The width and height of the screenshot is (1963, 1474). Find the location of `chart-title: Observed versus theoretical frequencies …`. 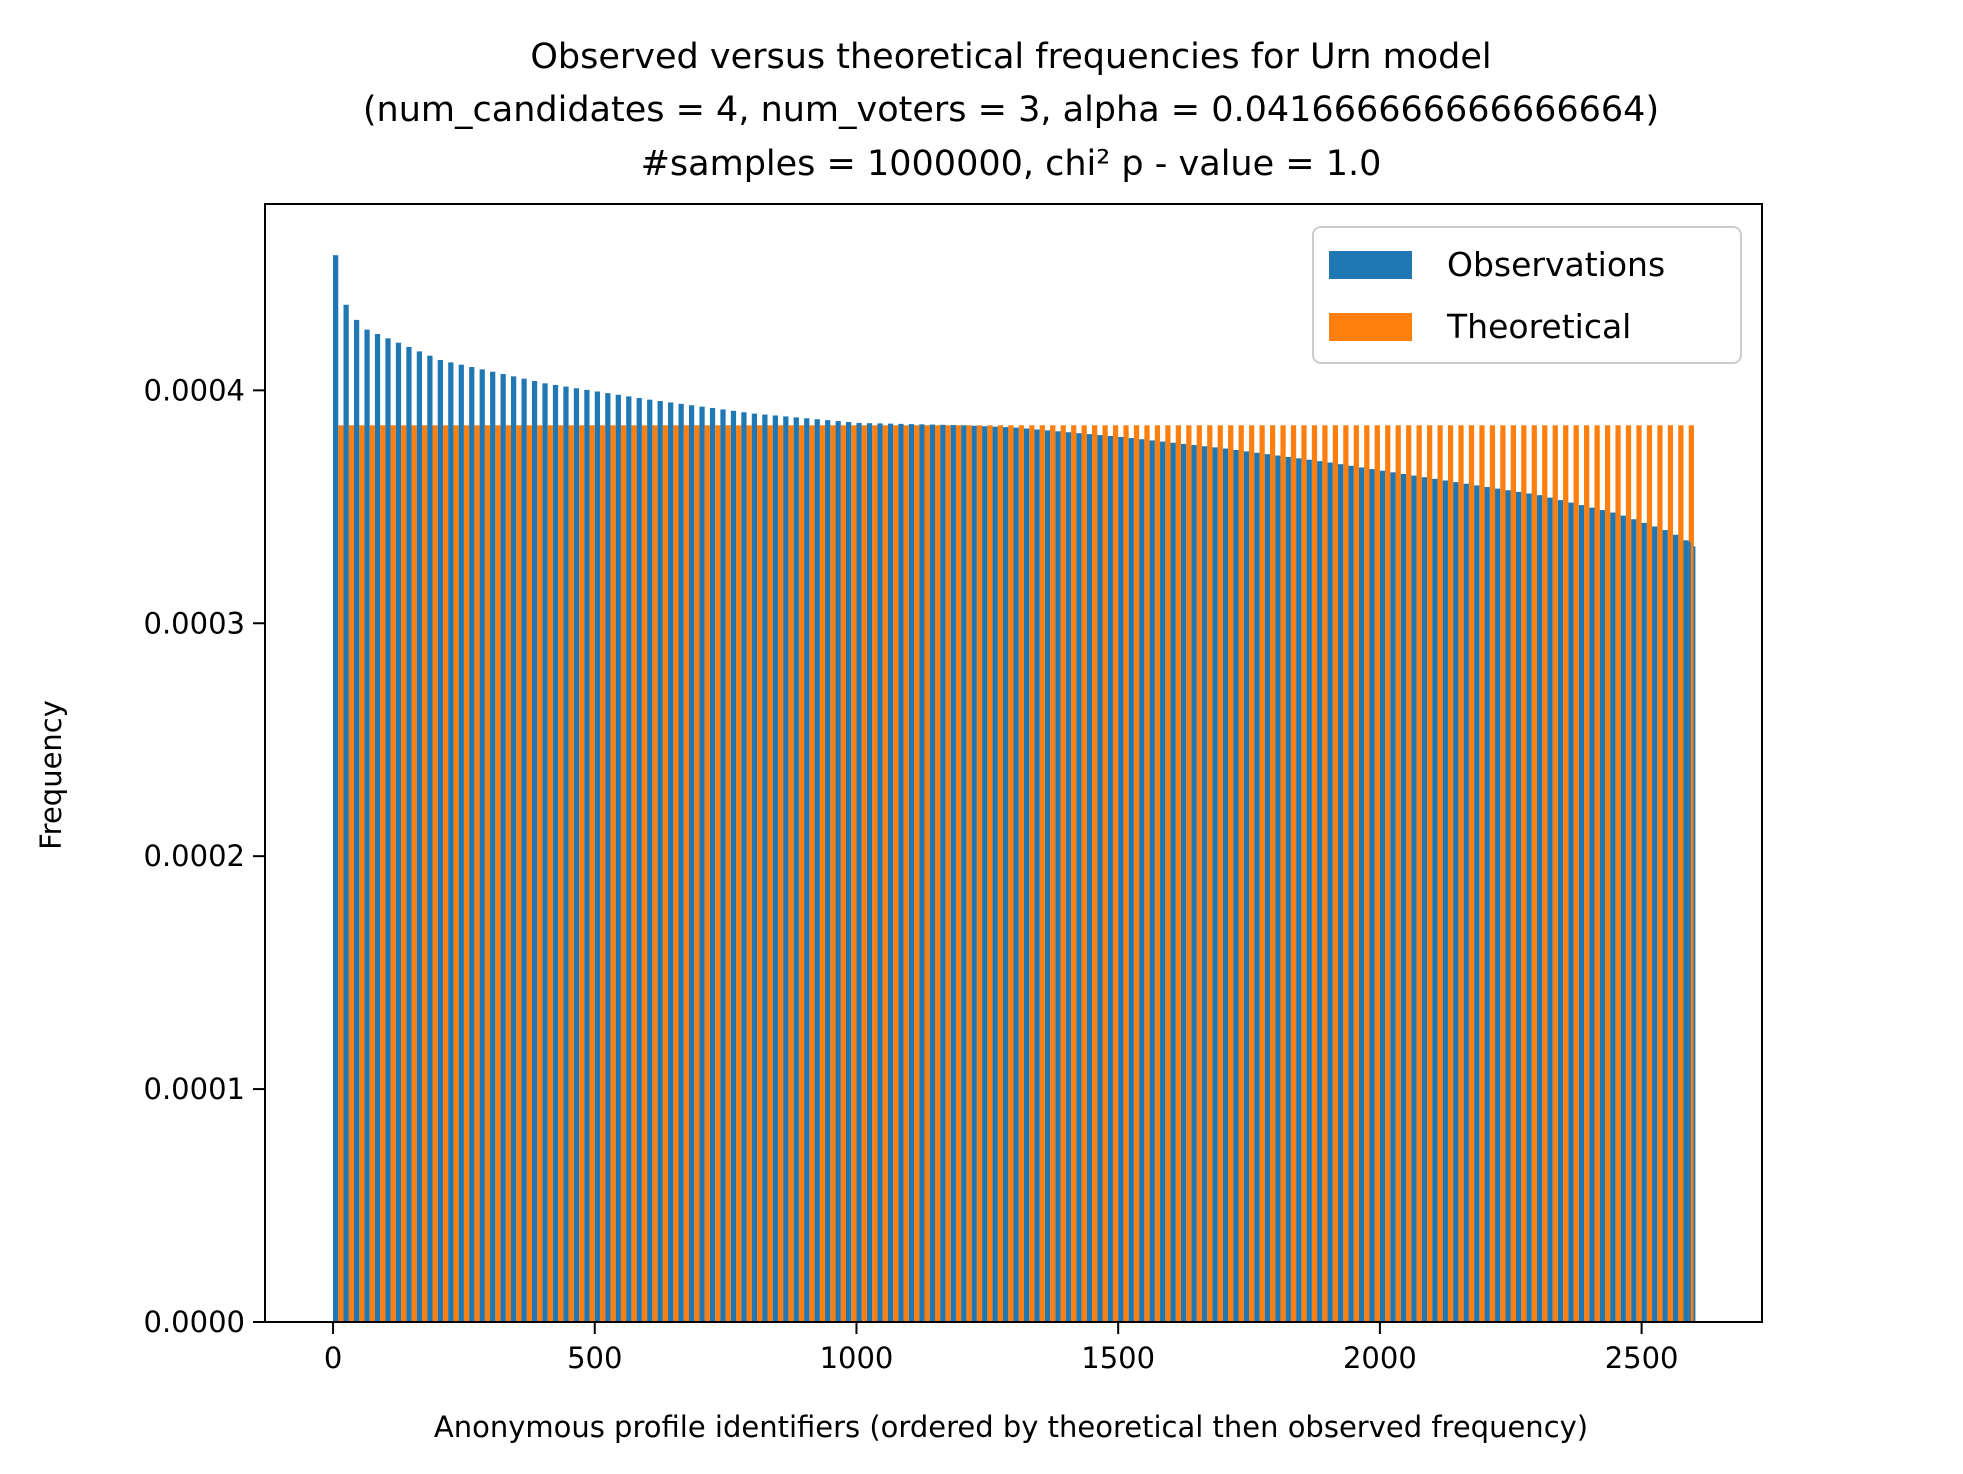

chart-title: Observed versus theoretical frequencies … is located at coordinates (1011, 110).